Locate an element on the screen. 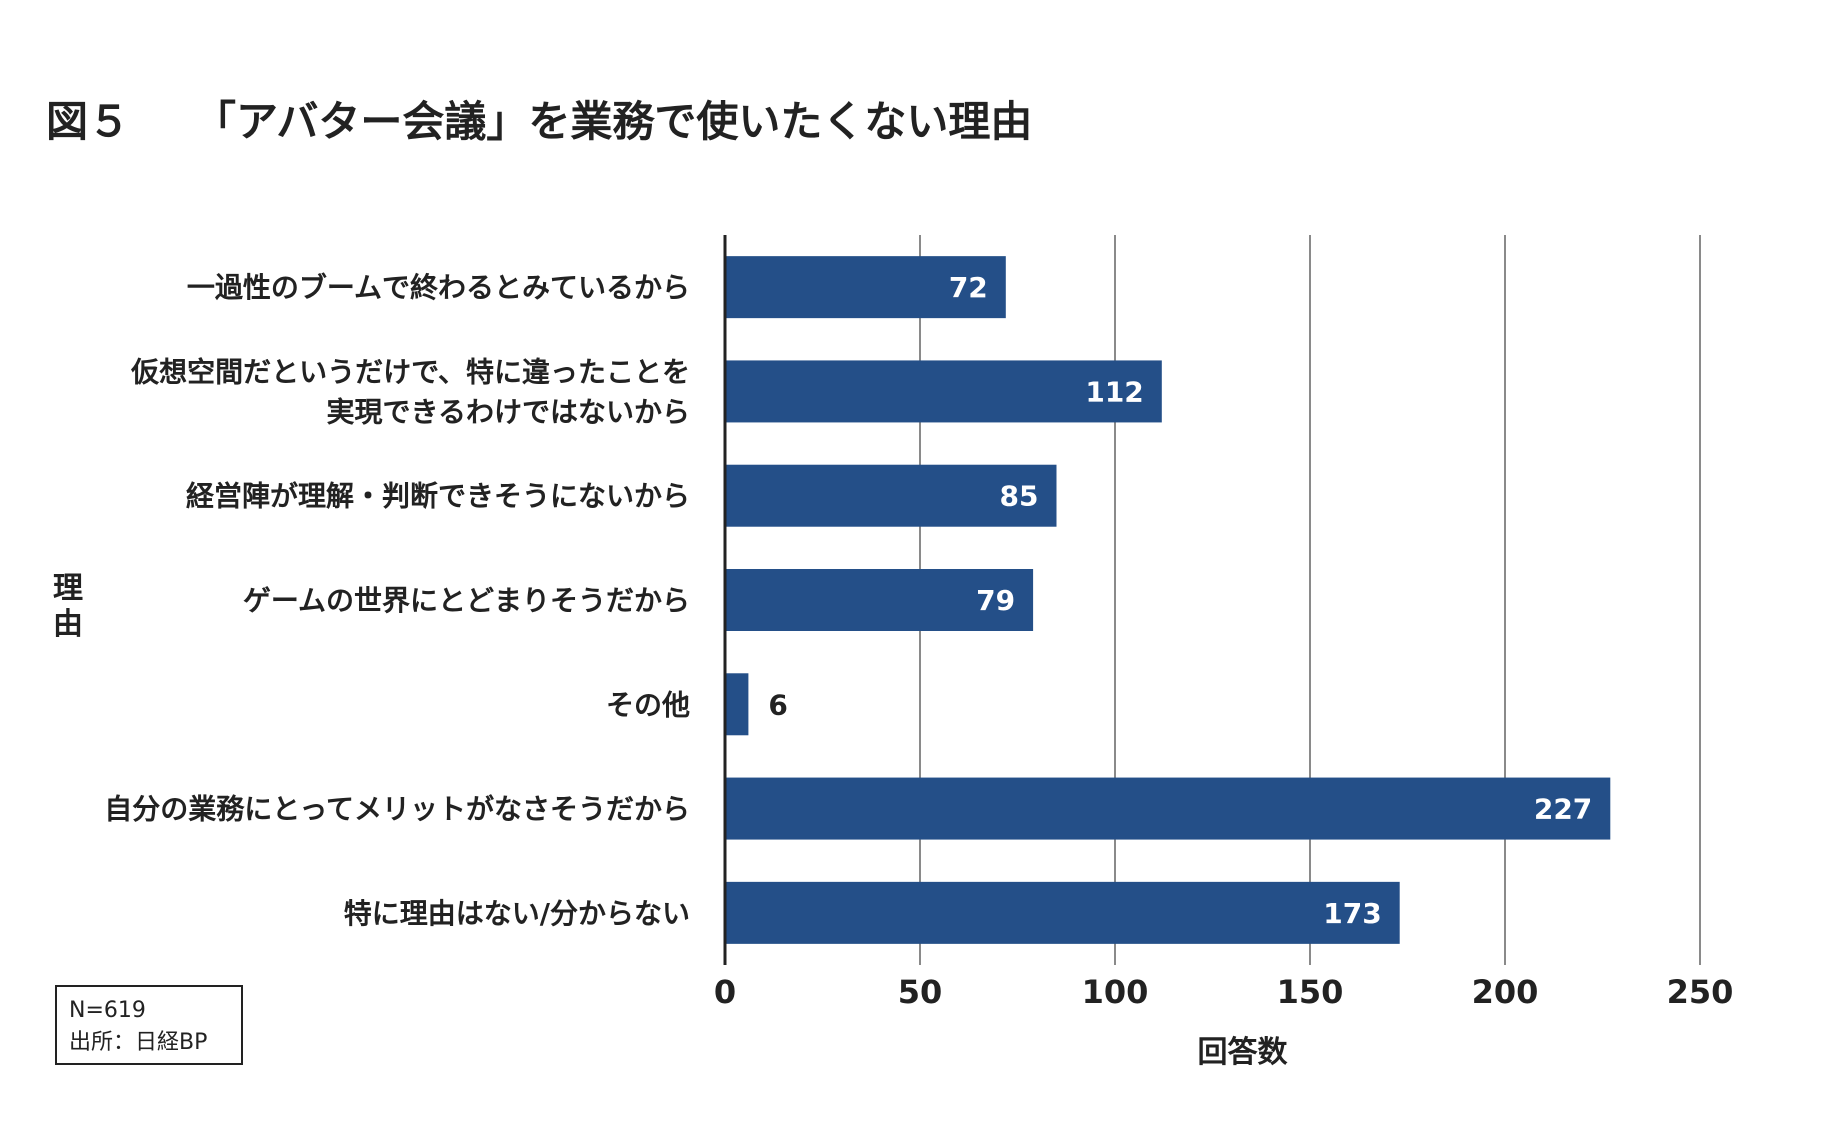 Image resolution: width=1822 pixels, height=1147 pixels. bar-value-label-6: 173 is located at coordinates (1352, 913).